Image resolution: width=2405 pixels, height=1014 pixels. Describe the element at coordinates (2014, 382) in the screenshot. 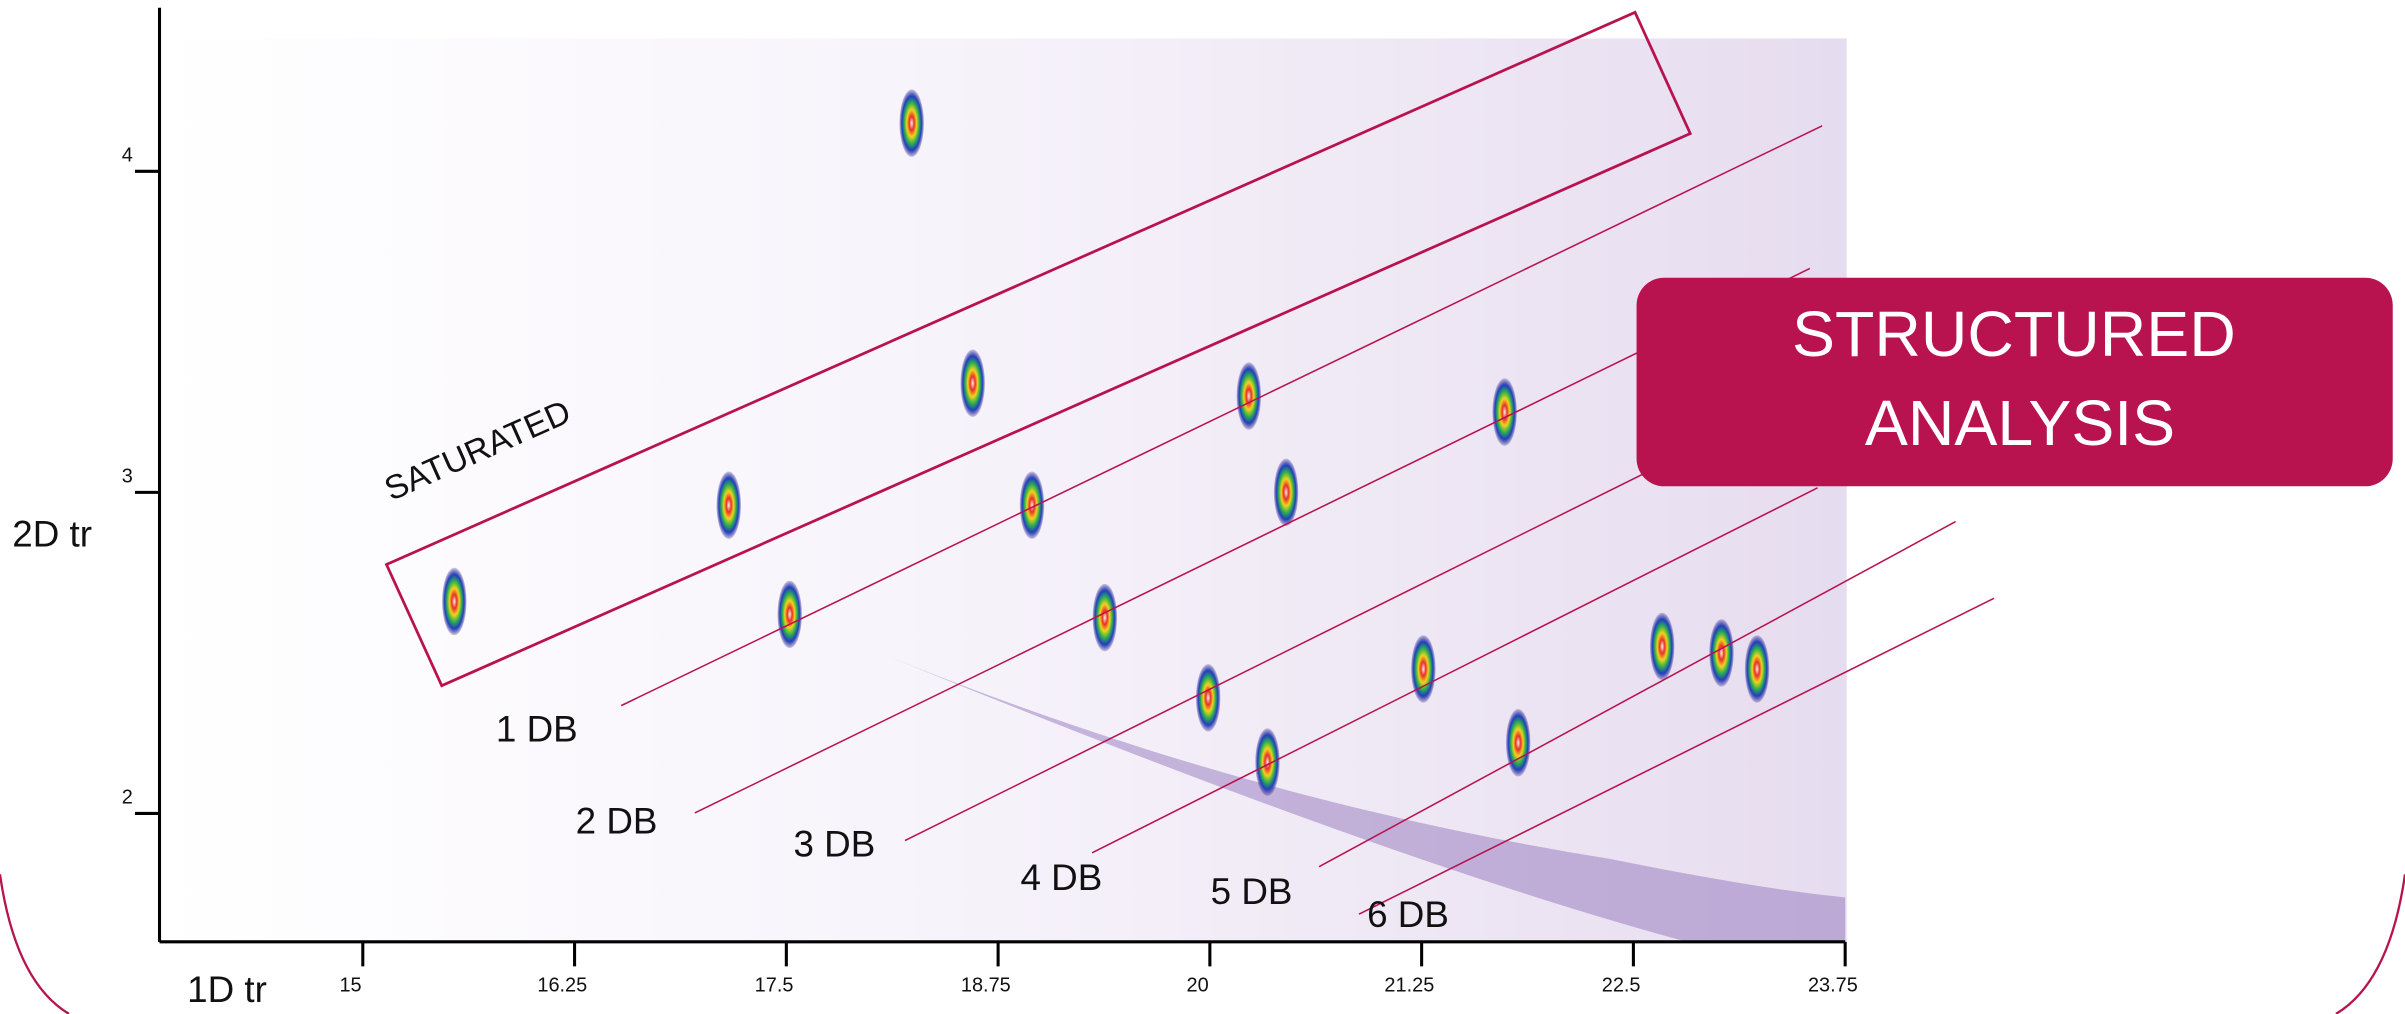

I see `callout-box` at that location.